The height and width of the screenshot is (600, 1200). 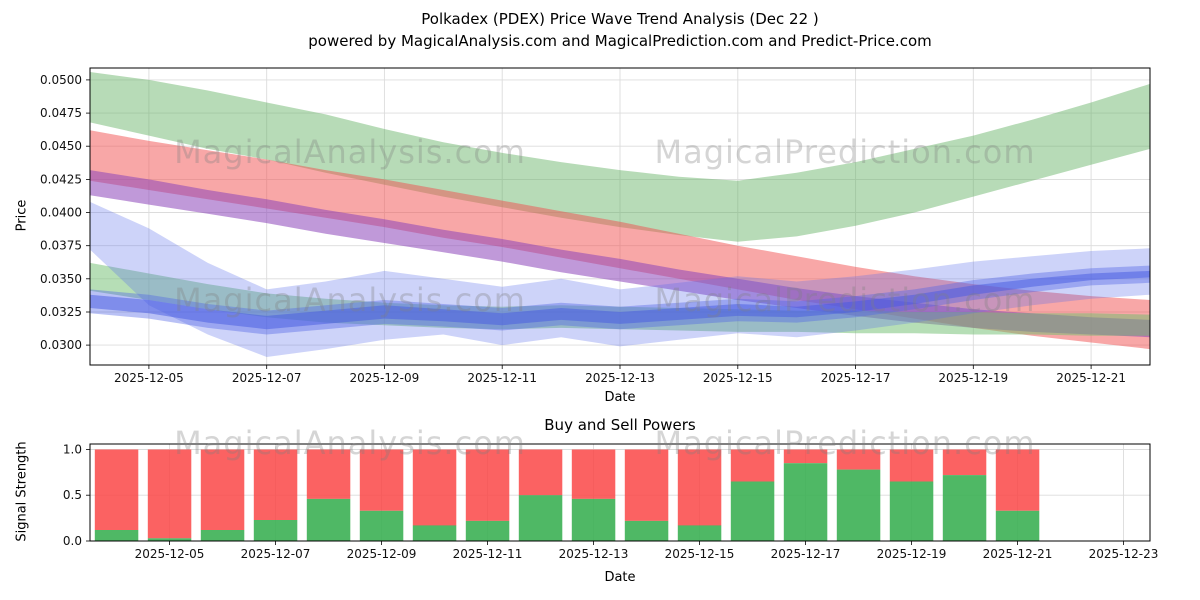 I want to click on power-y-axis-label: Signal Strength, so click(x=22, y=491).